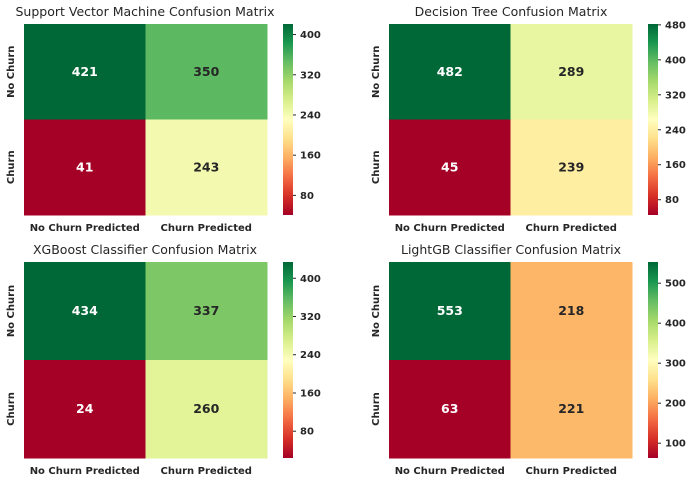 Image resolution: width=693 pixels, height=482 pixels. What do you see at coordinates (511, 11) in the screenshot?
I see `heatmap-title: Decision Tree Confusion Matrix` at bounding box center [511, 11].